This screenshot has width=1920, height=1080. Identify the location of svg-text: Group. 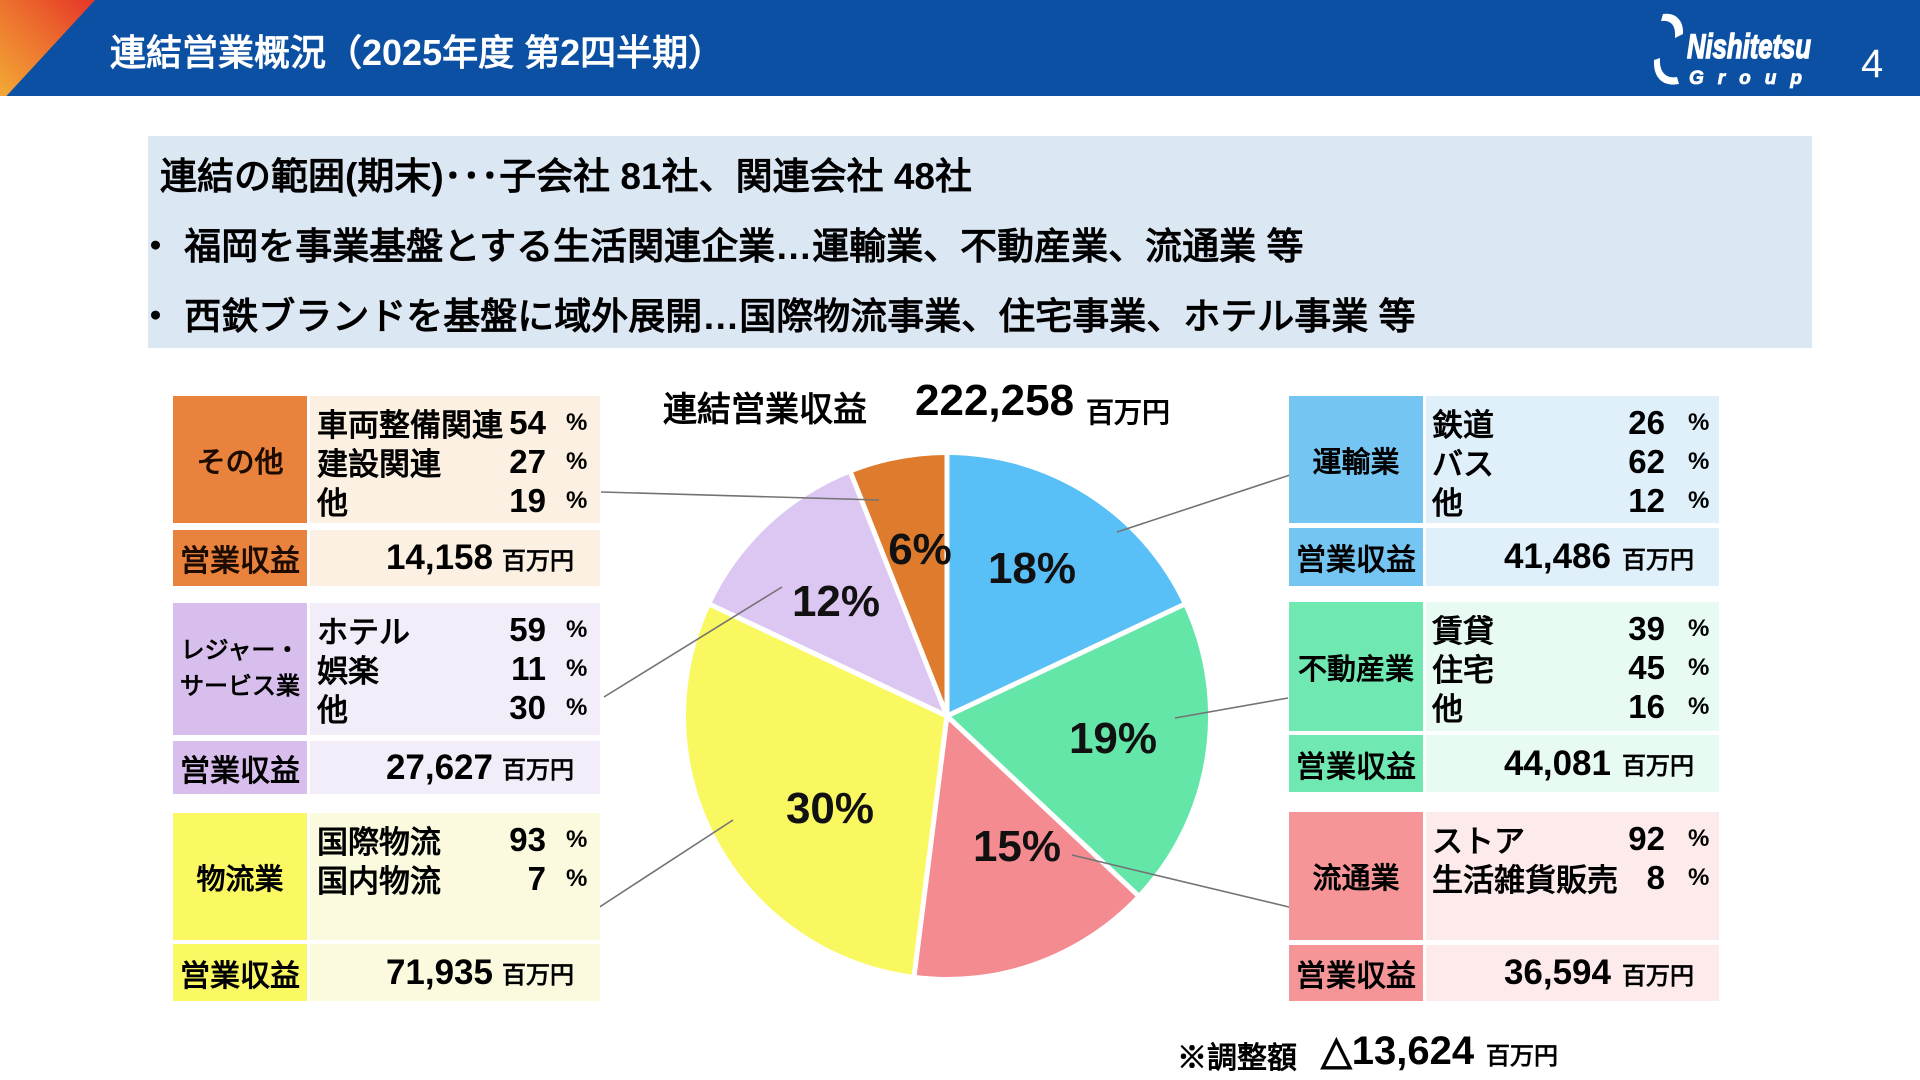
(1745, 78).